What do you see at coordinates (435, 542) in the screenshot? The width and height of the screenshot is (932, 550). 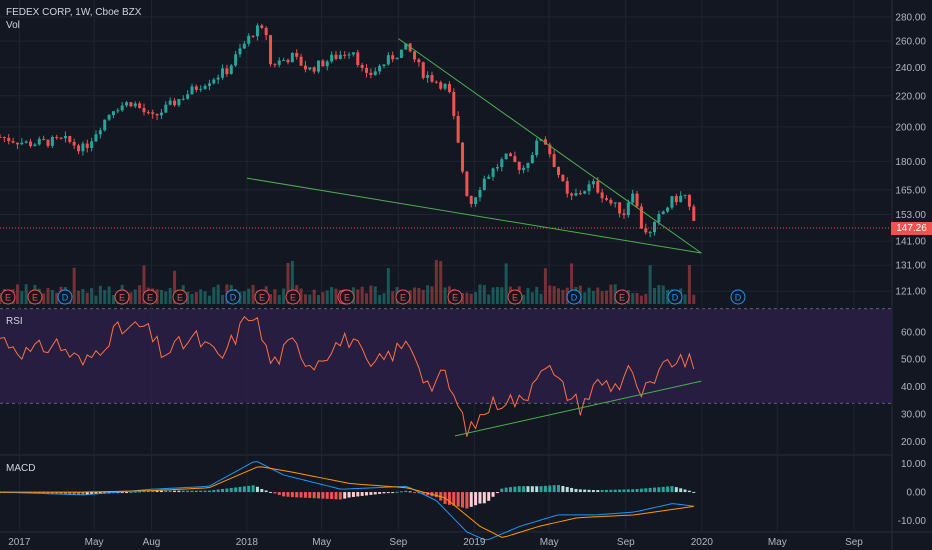 I see `time-axis: 2017 May Aug 2018 May Sep 2019 May Sep 2020 May Sep` at bounding box center [435, 542].